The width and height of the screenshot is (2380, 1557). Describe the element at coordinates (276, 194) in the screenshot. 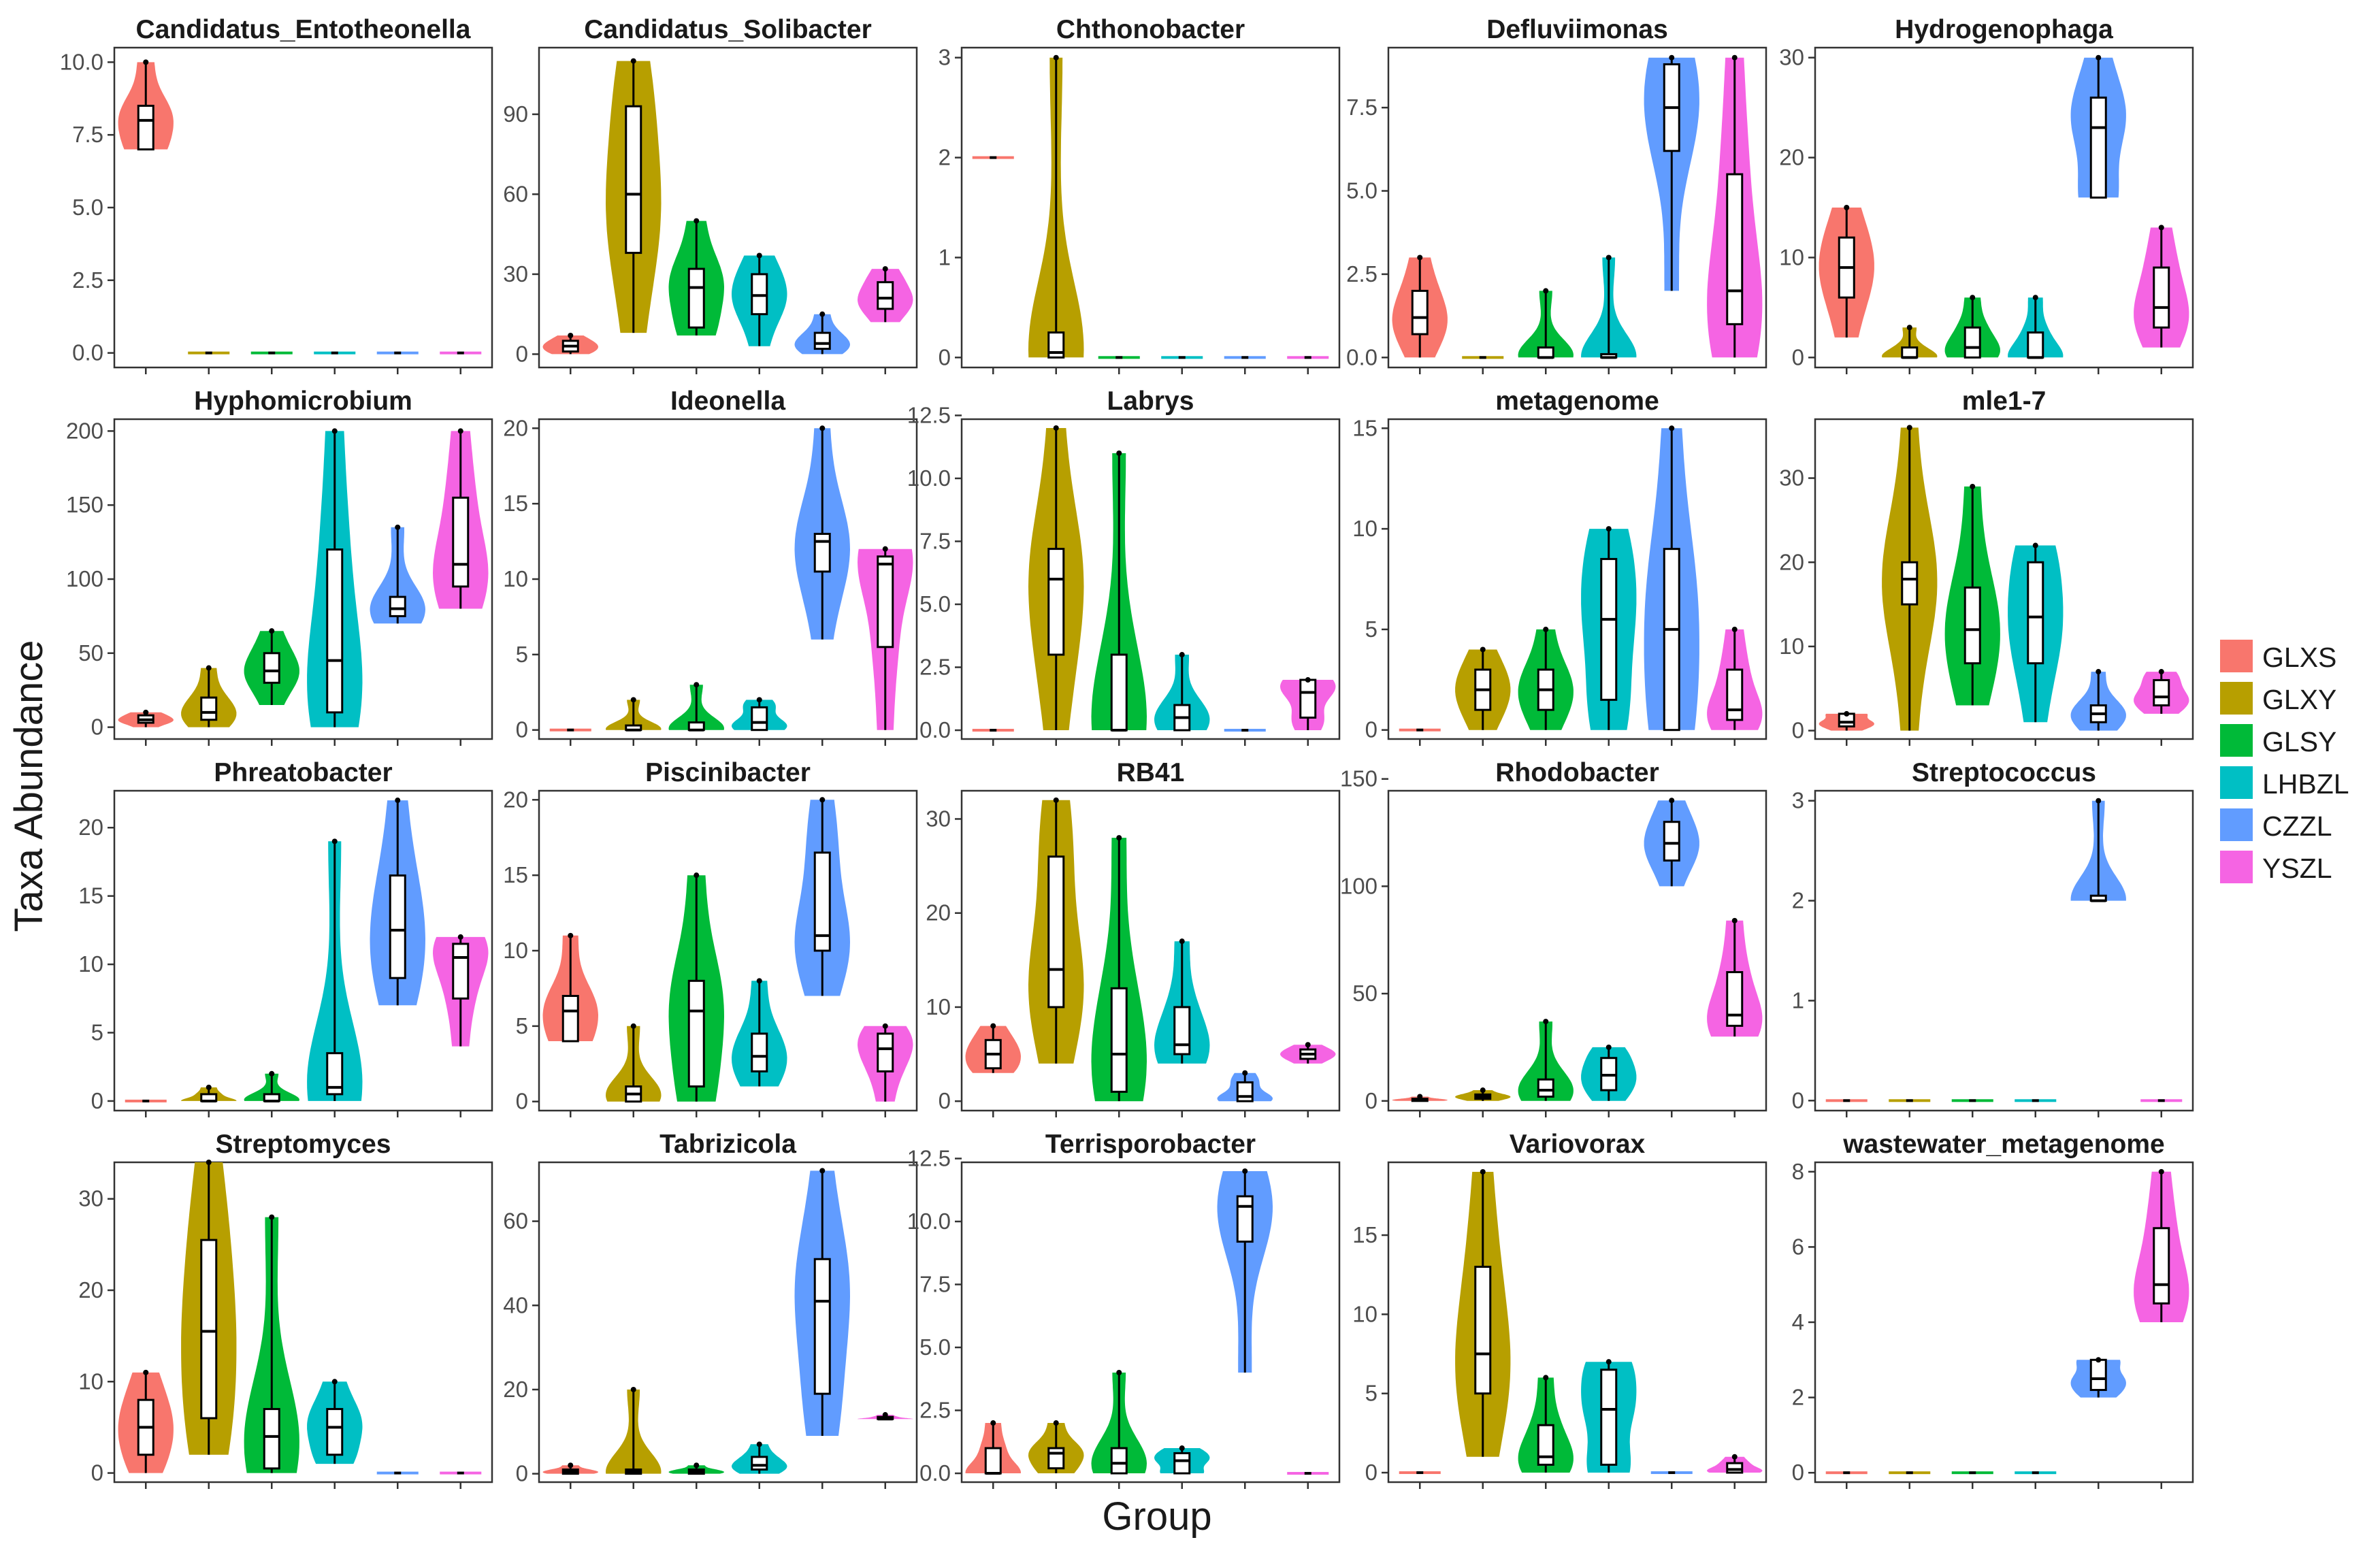

I see `panel-candidatus-entotheonella: Candidatus_Entotheonella 0.0 2.5 5.0 7.5 10.0` at that location.